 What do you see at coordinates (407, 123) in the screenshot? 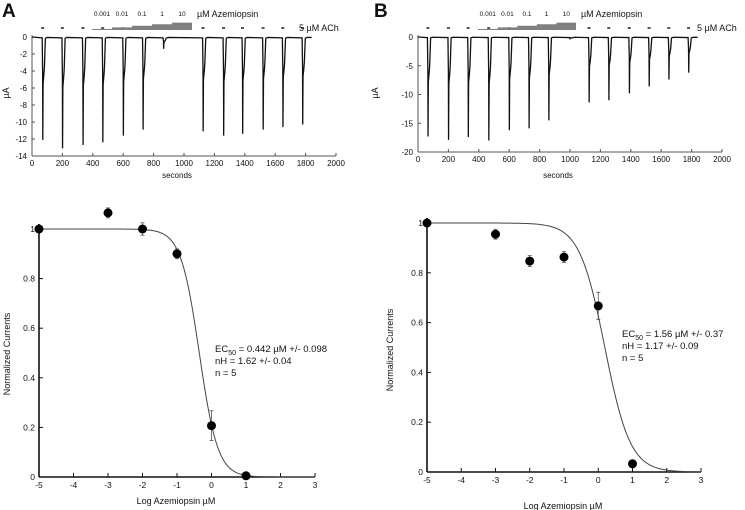
I see `y-tick-label: -15` at bounding box center [407, 123].